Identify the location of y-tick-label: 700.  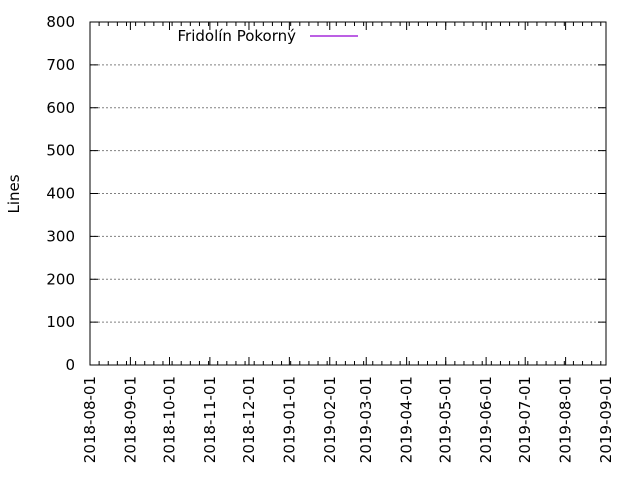
(60, 65).